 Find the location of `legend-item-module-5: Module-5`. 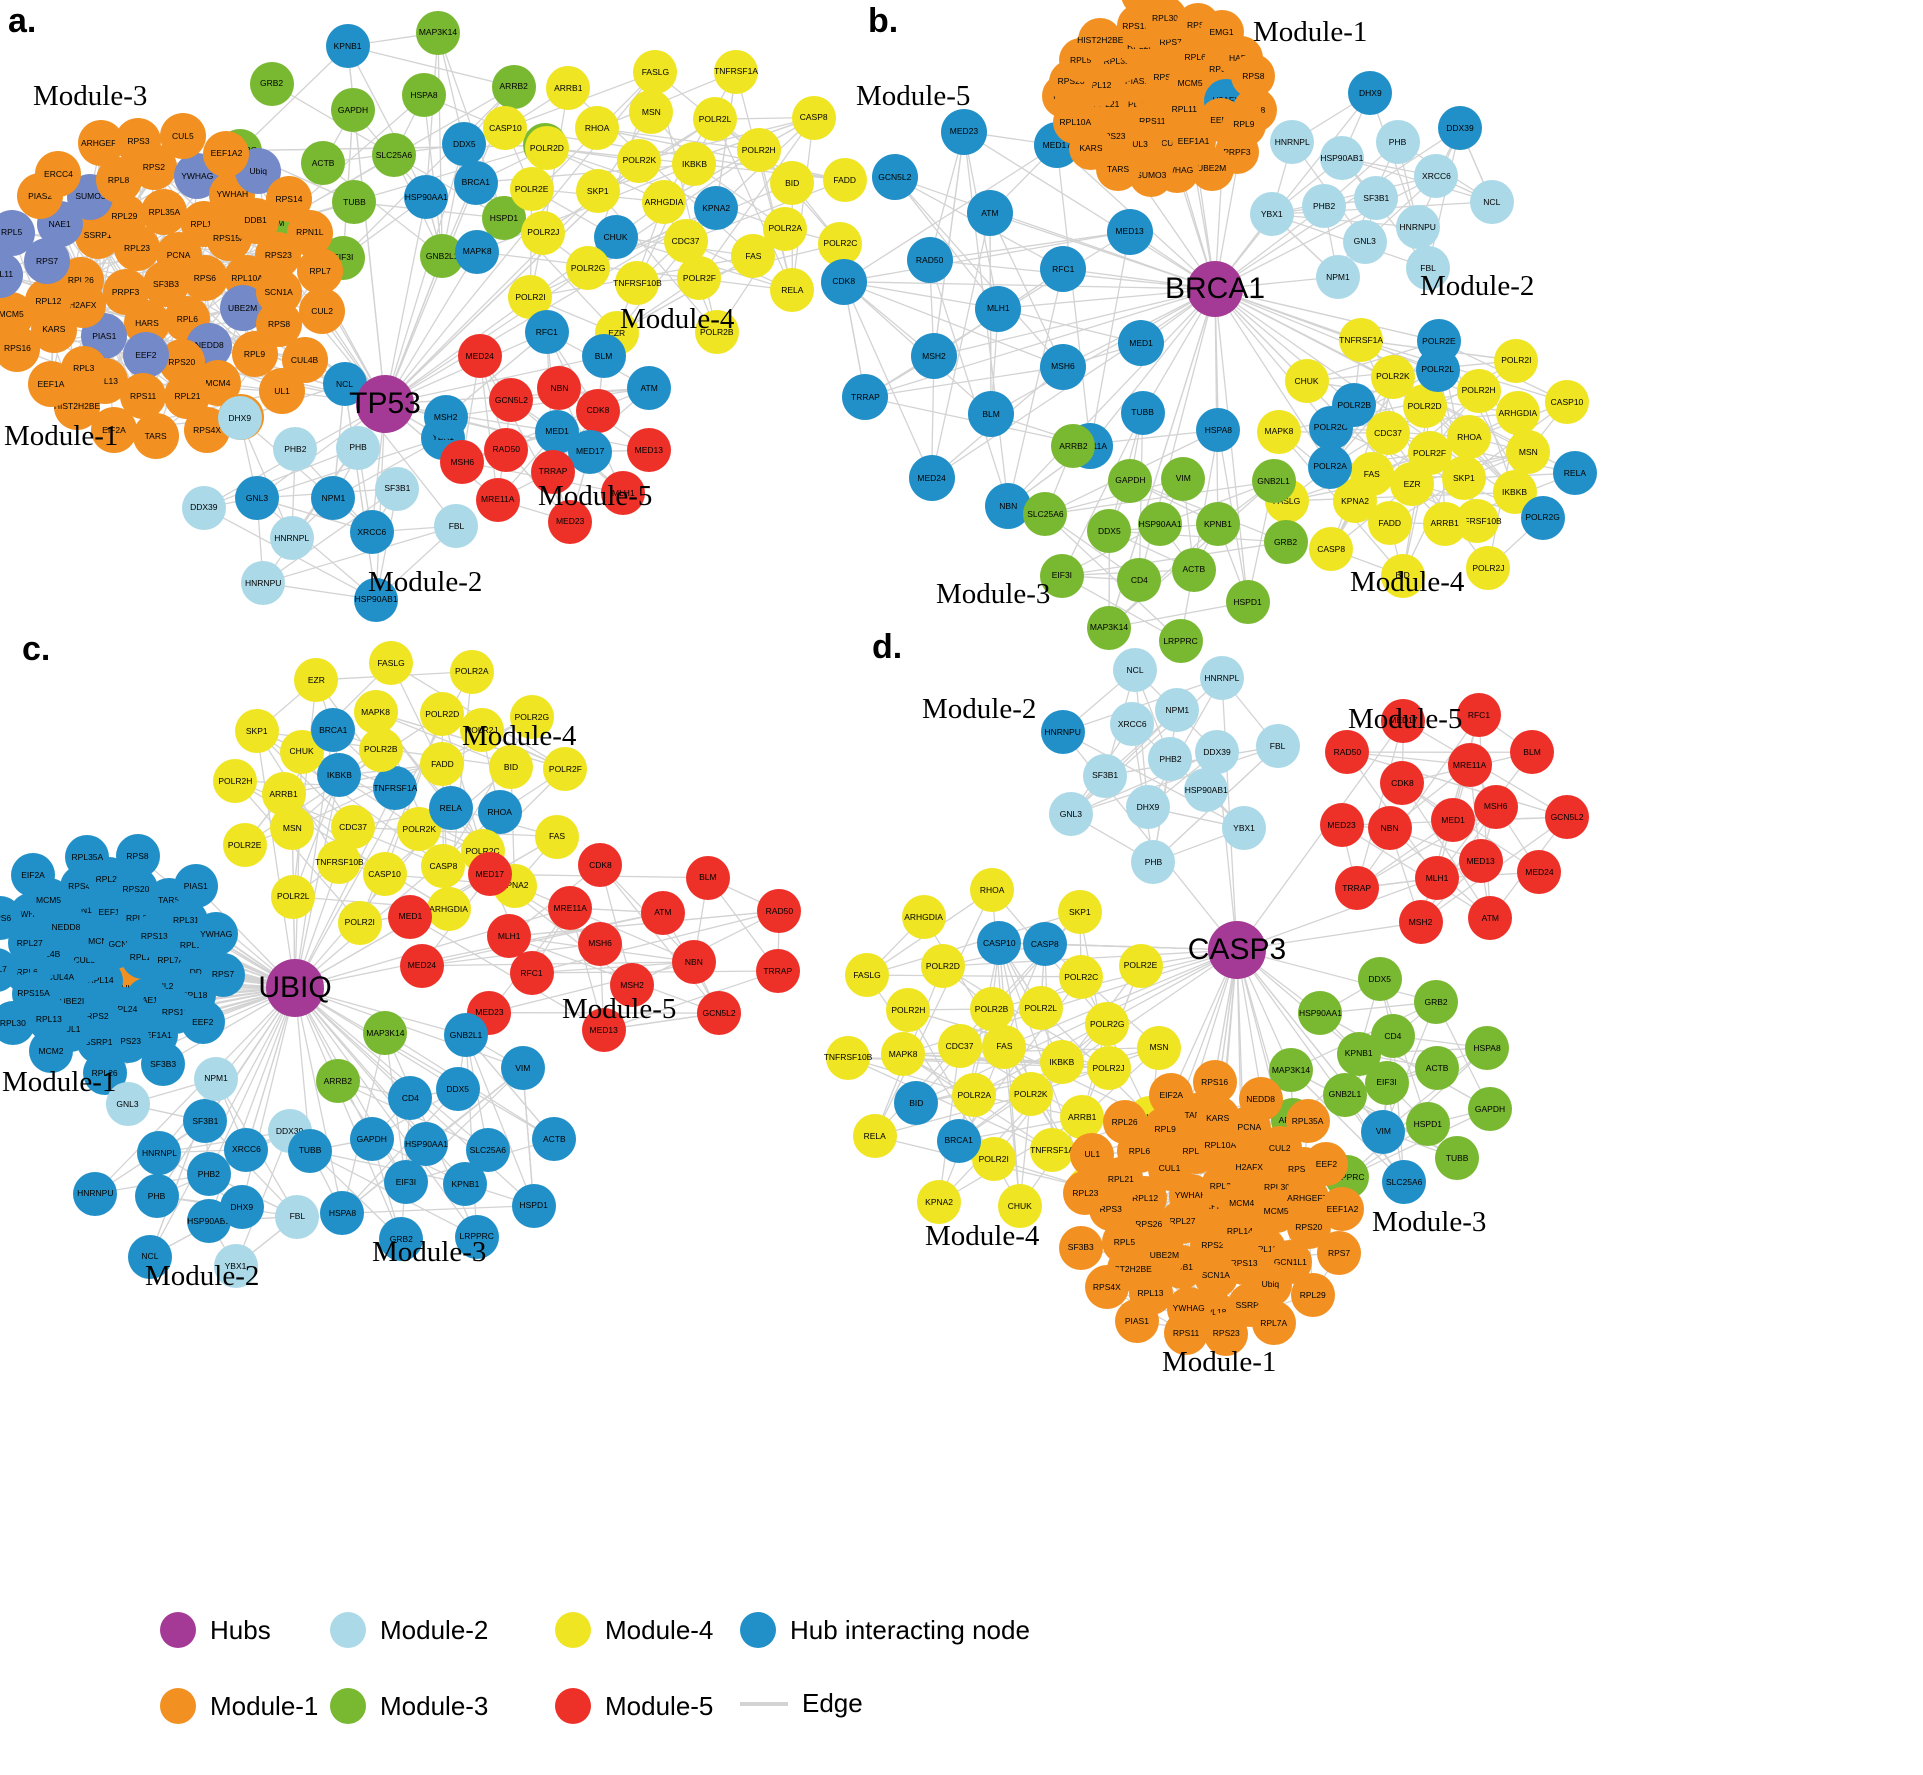

legend-item-module-5: Module-5 is located at coordinates (634, 1706).